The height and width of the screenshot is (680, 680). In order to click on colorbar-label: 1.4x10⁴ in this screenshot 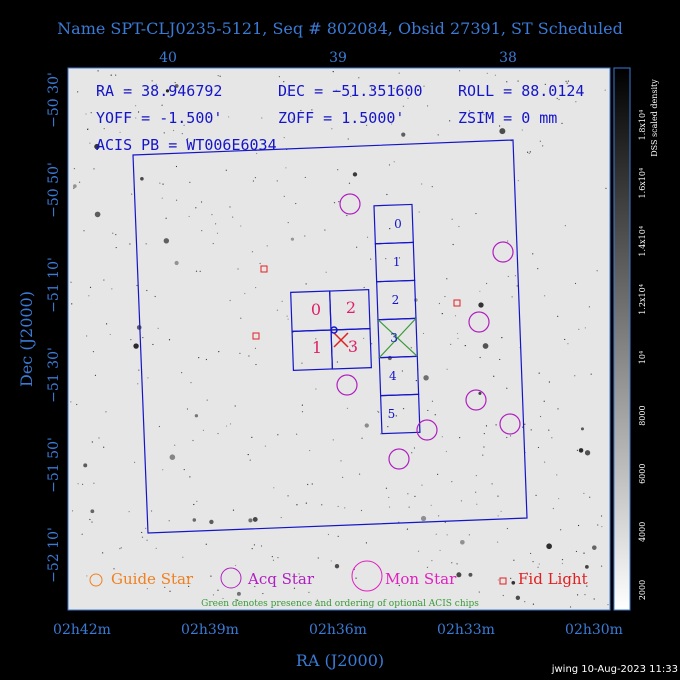, I will do `click(642, 241)`.